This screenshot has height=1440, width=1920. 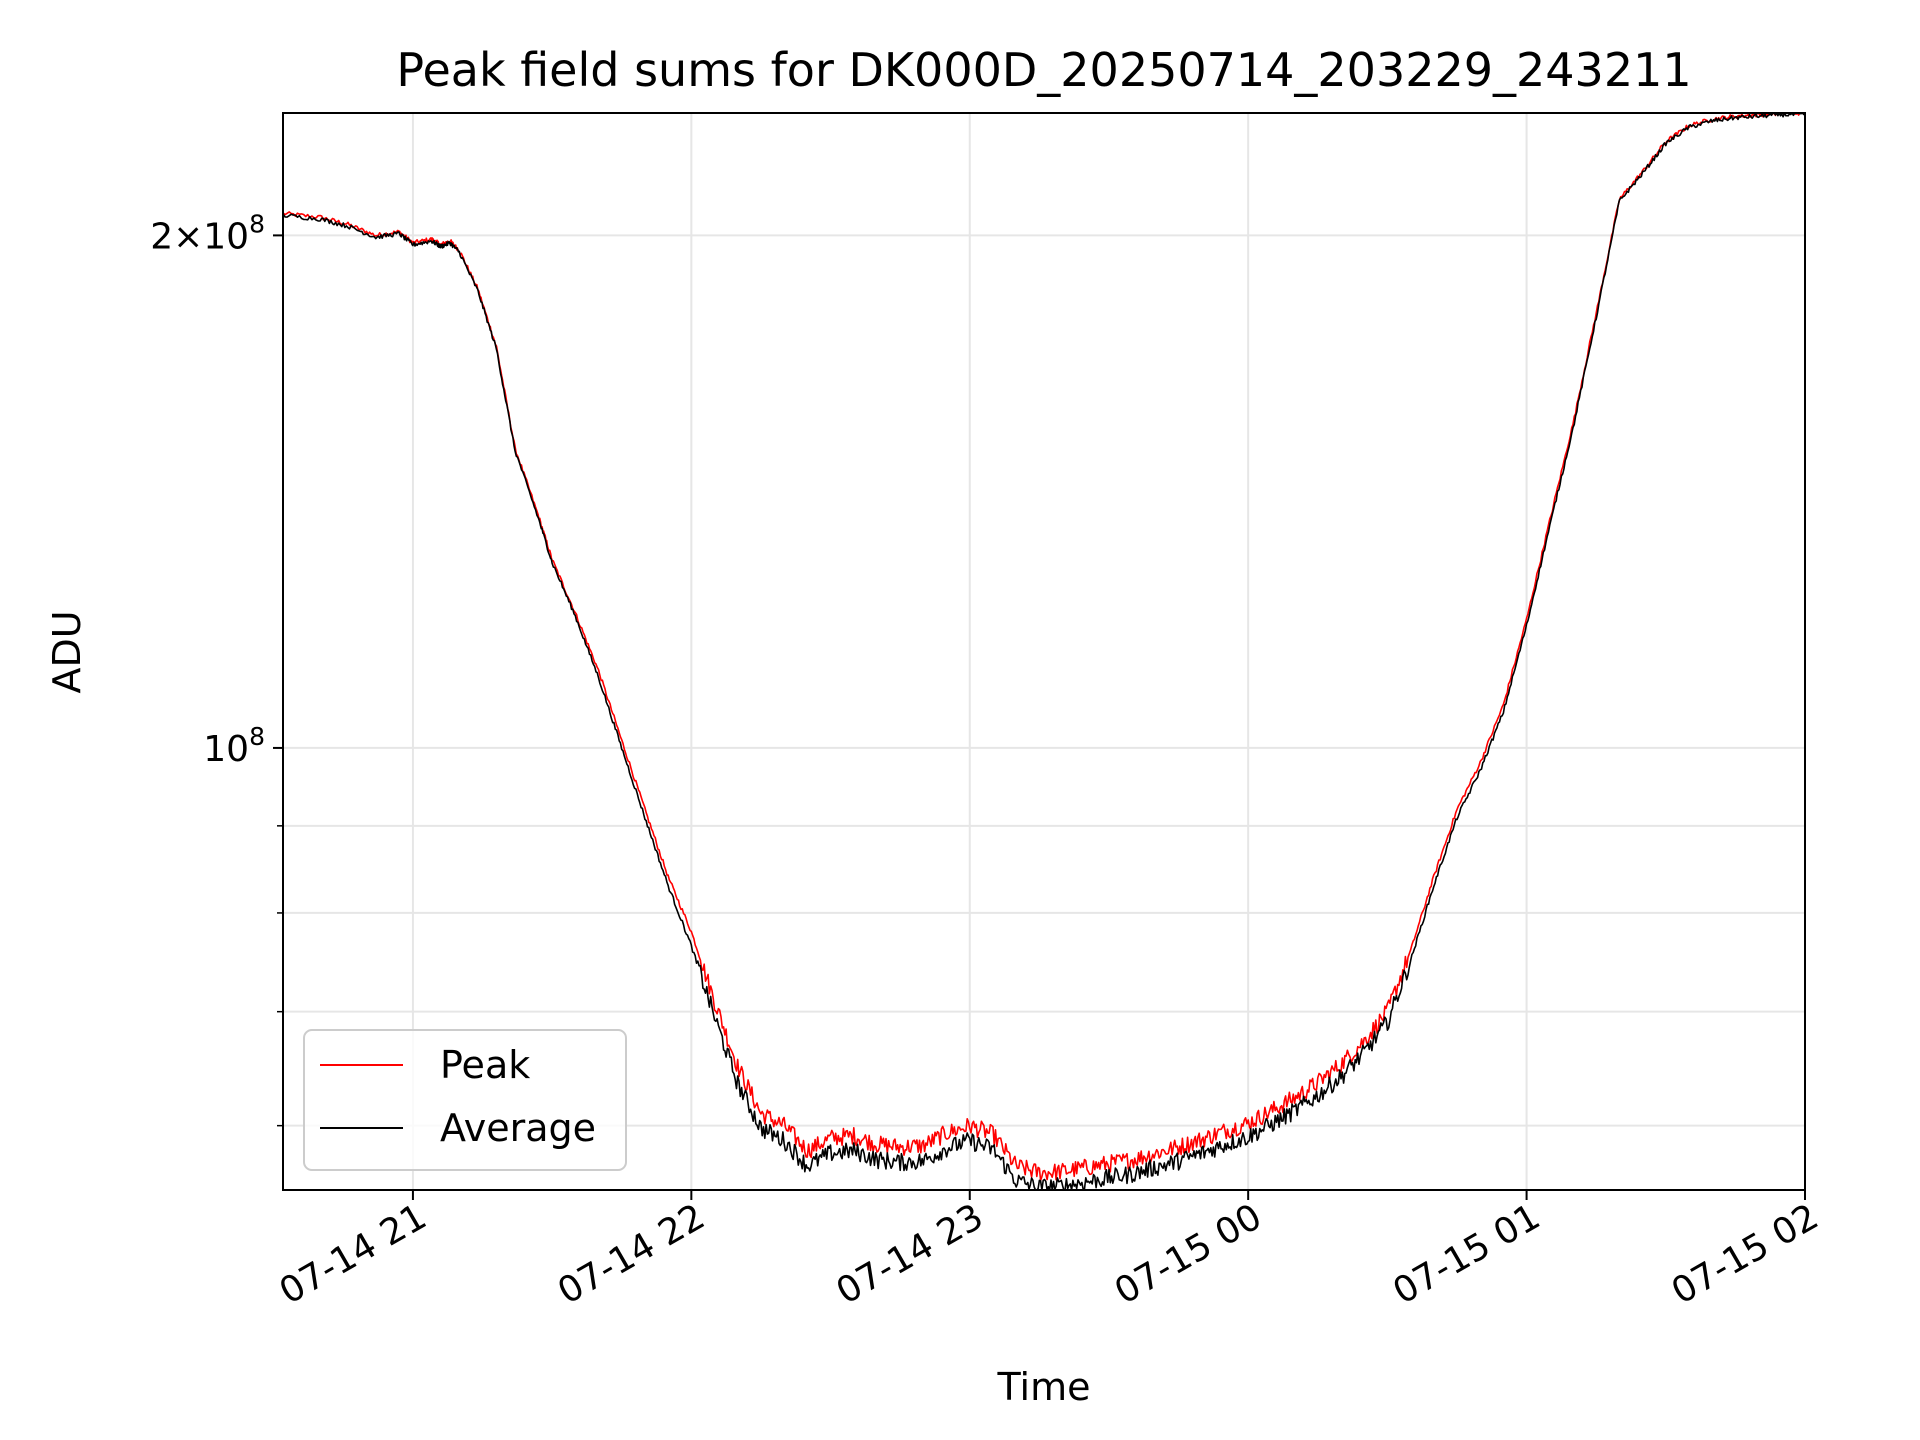 I want to click on legend: Peak Average, so click(x=465, y=1100).